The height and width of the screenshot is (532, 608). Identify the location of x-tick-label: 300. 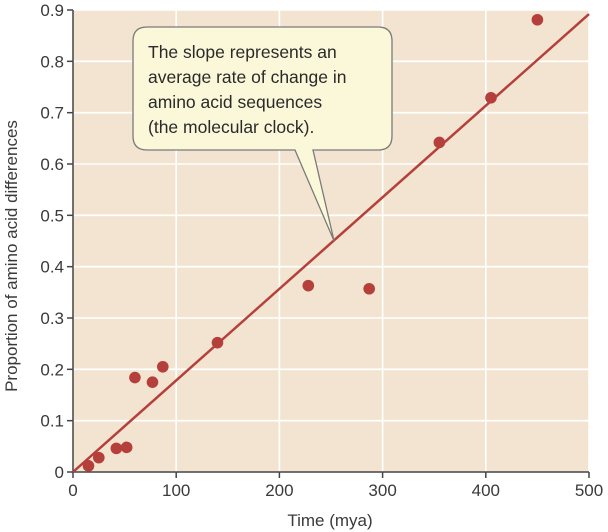
(382, 490).